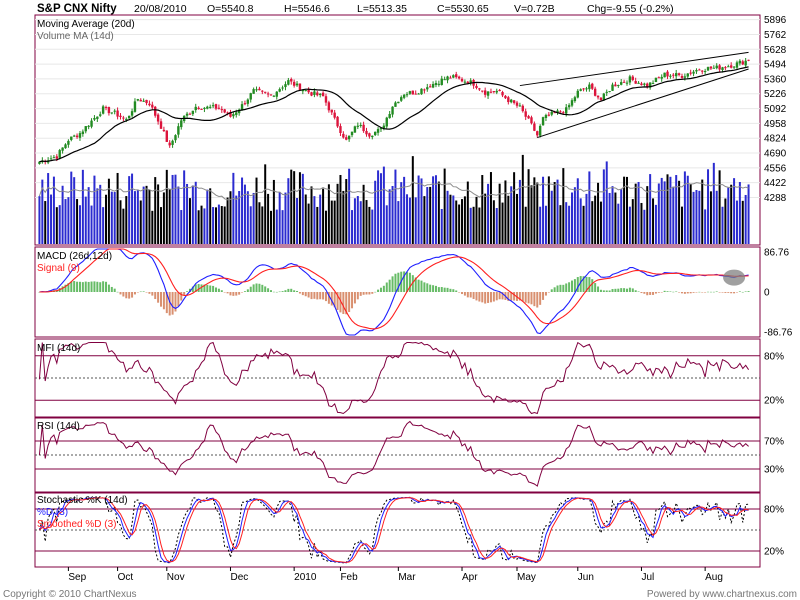 This screenshot has width=800, height=600. I want to click on stoch-legend-sd: Smoothed %D (3), so click(76, 524).